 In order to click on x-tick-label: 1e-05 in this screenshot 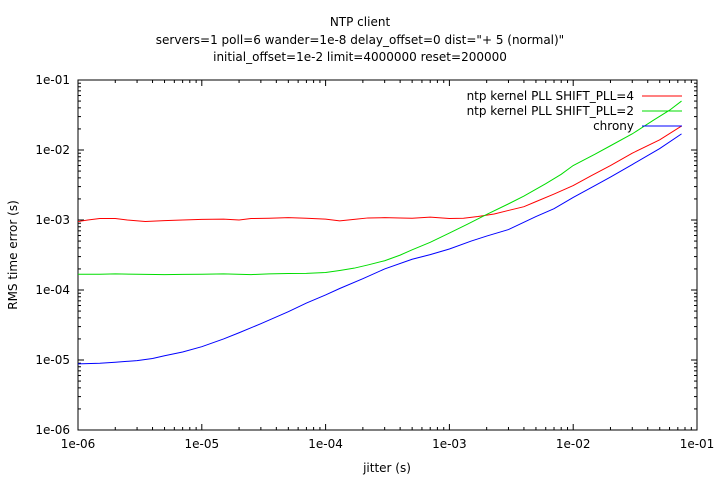, I will do `click(201, 444)`.